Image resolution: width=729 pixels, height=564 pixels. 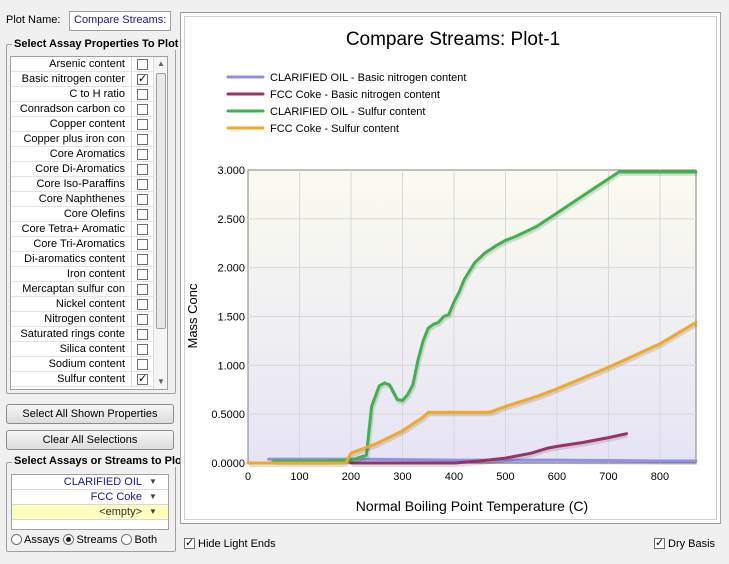 What do you see at coordinates (192, 316) in the screenshot?
I see `y-axis-label: Mass Conc` at bounding box center [192, 316].